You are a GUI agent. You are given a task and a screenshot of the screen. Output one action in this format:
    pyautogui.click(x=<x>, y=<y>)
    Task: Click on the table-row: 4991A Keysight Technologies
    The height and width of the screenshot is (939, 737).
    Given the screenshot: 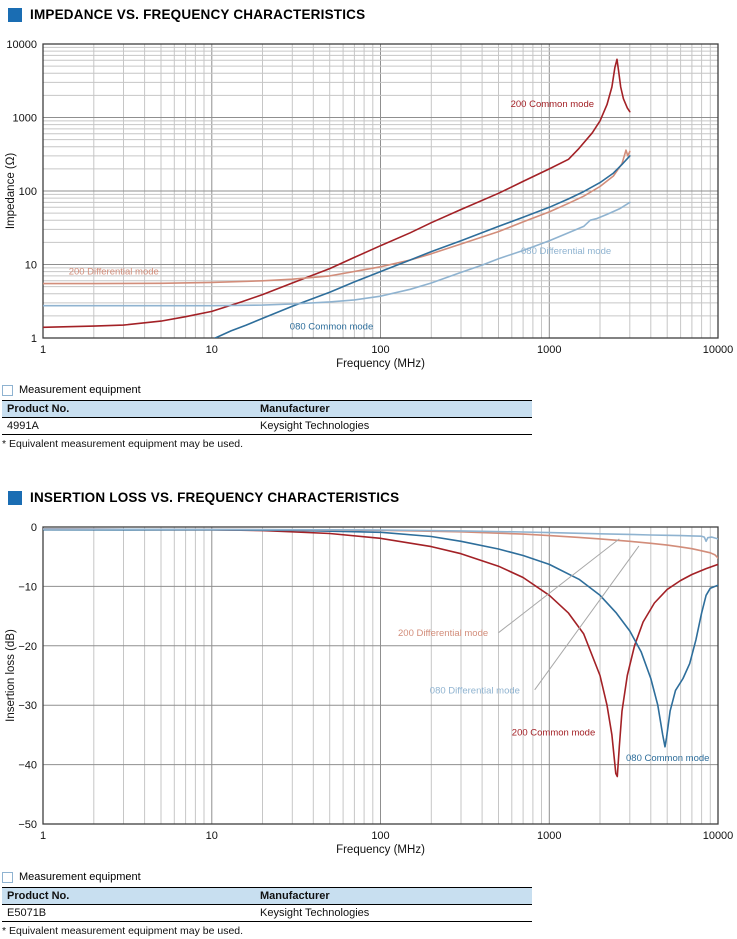 What is the action you would take?
    pyautogui.click(x=267, y=426)
    